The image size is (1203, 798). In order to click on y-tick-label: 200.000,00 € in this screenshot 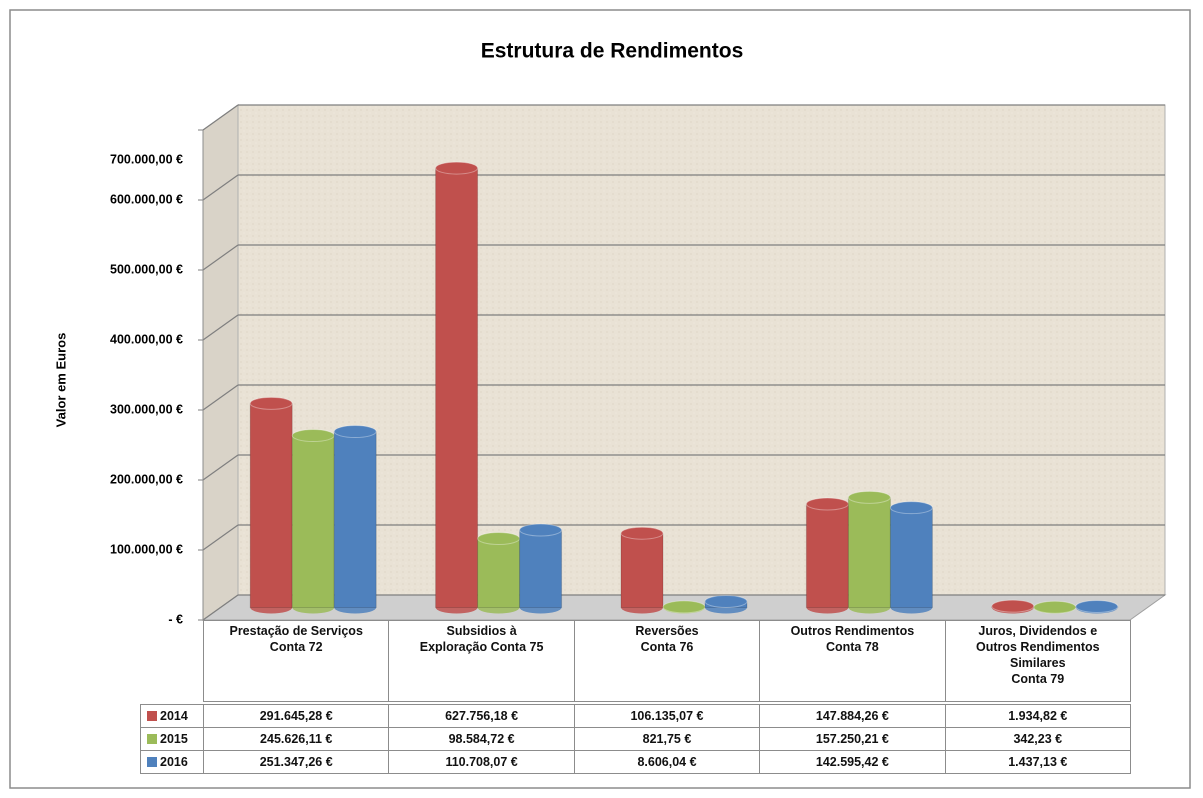, I will do `click(146, 479)`.